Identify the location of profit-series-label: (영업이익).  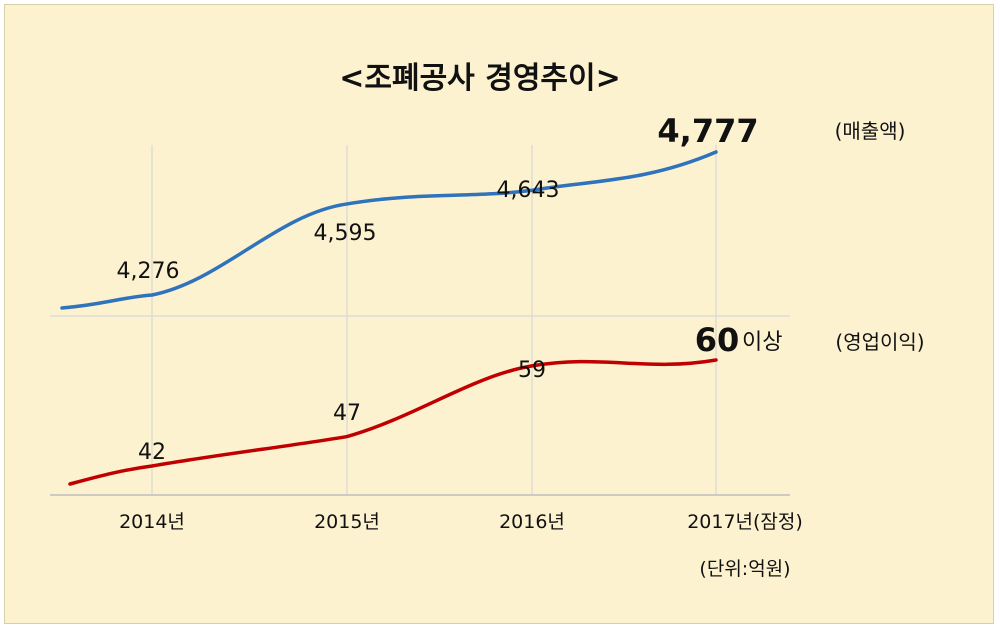
(879, 342).